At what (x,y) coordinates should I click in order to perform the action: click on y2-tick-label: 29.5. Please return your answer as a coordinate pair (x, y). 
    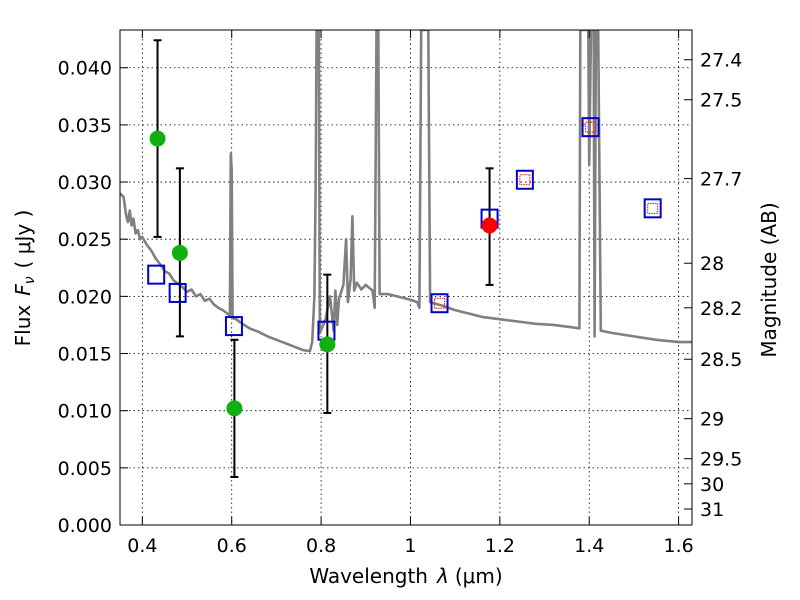
    Looking at the image, I should click on (721, 460).